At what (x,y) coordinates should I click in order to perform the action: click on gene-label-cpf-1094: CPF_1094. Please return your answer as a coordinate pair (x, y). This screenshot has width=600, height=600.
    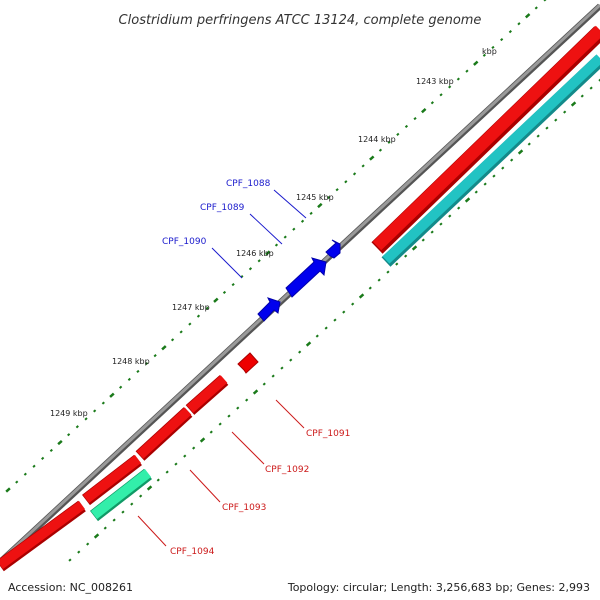
    Looking at the image, I should click on (192, 552).